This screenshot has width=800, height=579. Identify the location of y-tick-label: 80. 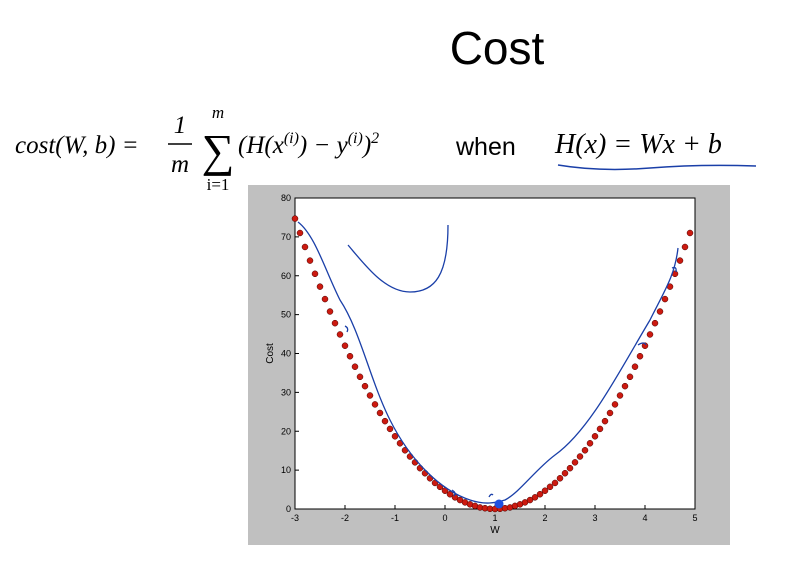
(286, 198).